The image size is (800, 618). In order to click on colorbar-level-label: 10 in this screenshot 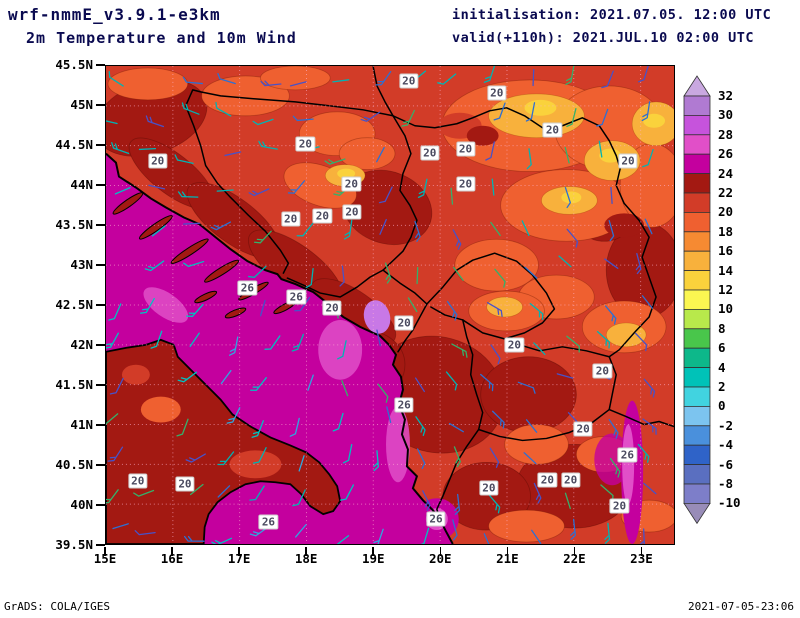, I will do `click(726, 309)`.